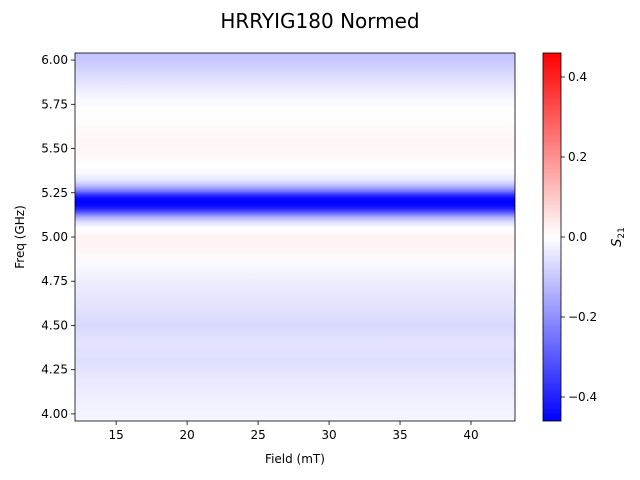  I want to click on x-axis-label: Field (mT), so click(295, 459).